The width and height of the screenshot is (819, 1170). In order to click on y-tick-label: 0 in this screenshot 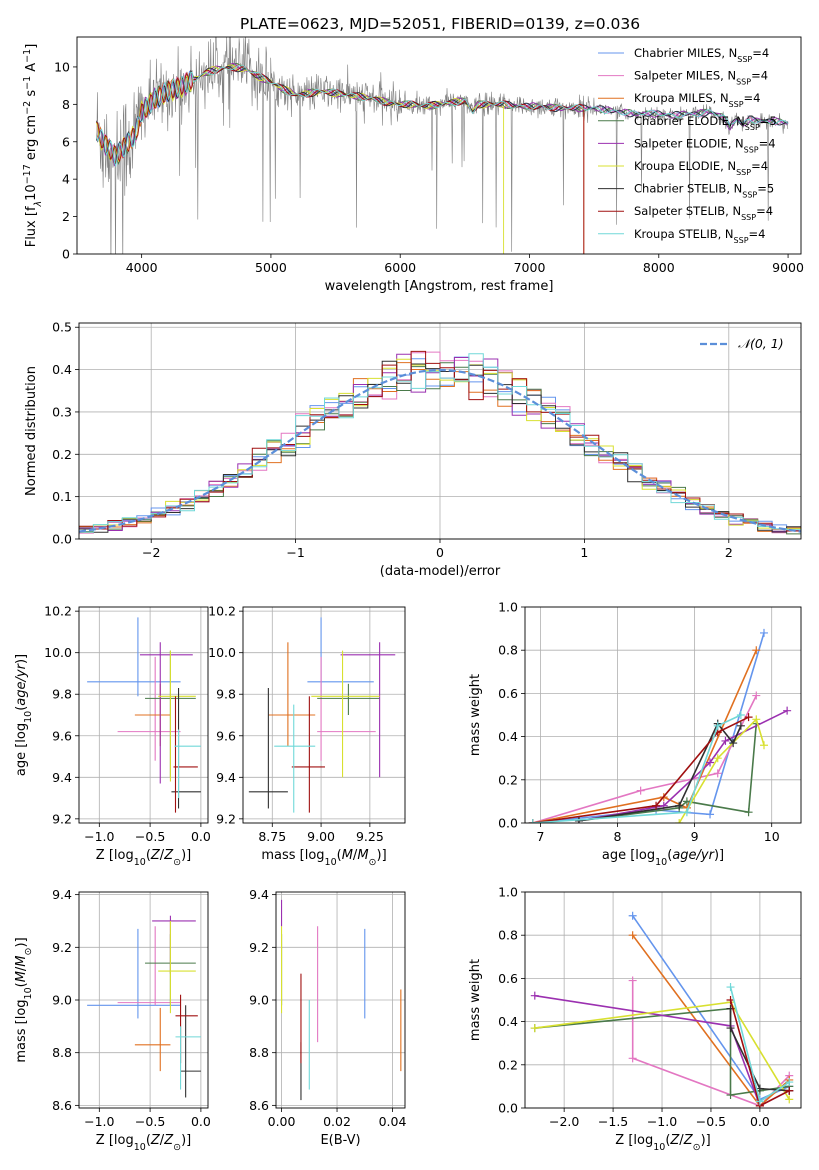, I will do `click(66, 254)`.